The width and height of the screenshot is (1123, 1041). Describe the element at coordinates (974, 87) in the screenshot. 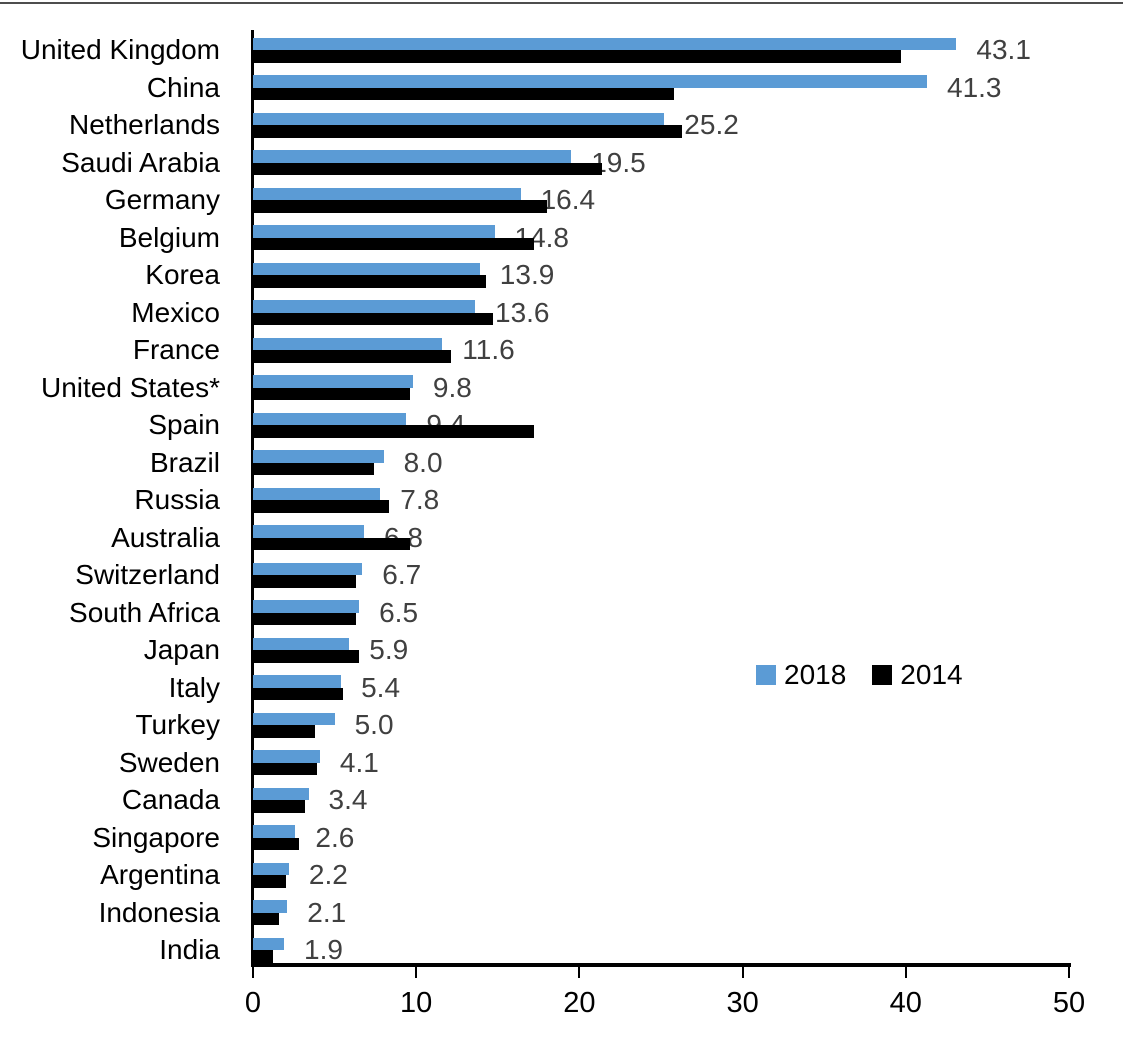

I see `value-label: 41.3` at that location.